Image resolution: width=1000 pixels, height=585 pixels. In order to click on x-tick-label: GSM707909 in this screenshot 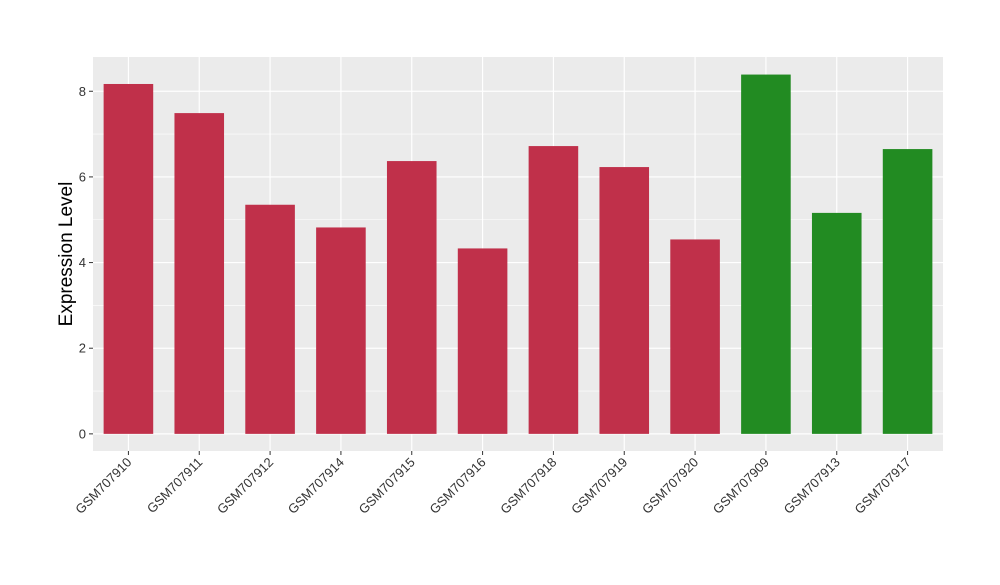, I will do `click(741, 486)`.